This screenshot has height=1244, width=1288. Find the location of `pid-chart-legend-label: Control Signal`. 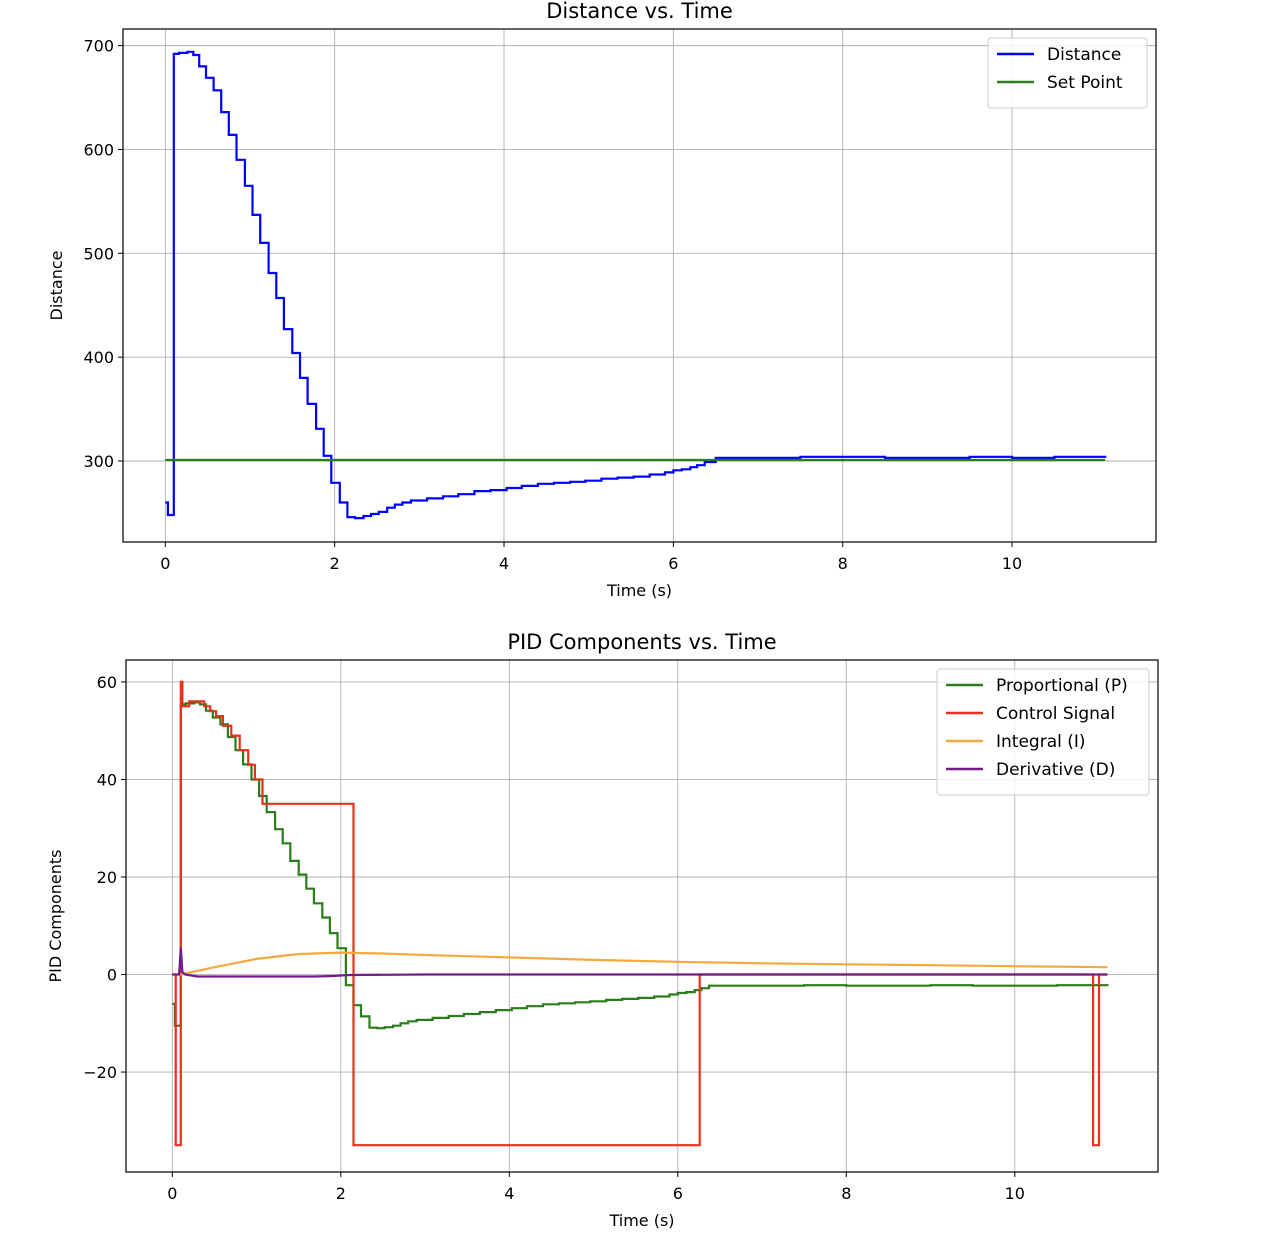

pid-chart-legend-label: Control Signal is located at coordinates (1055, 714).